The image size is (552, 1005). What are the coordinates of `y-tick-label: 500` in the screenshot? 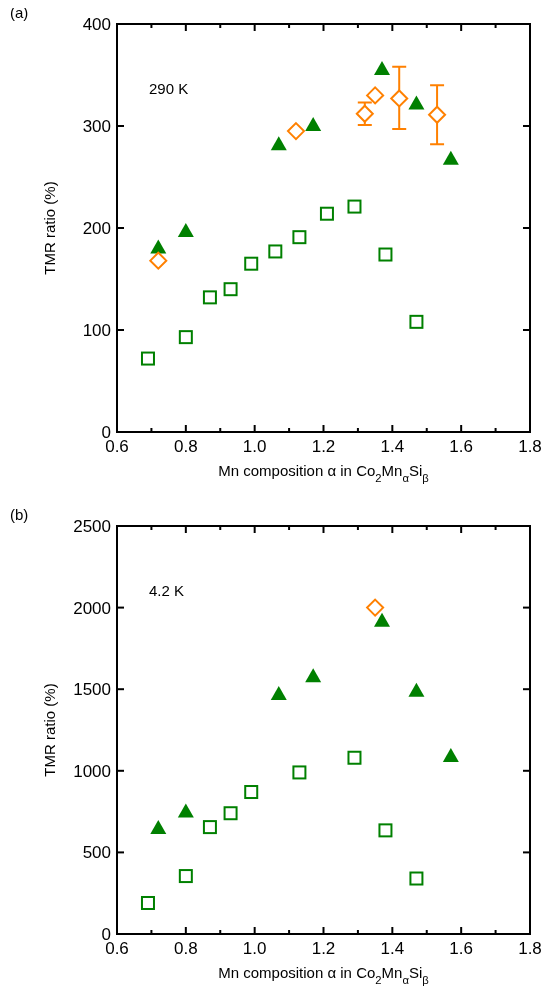 It's located at (96, 853).